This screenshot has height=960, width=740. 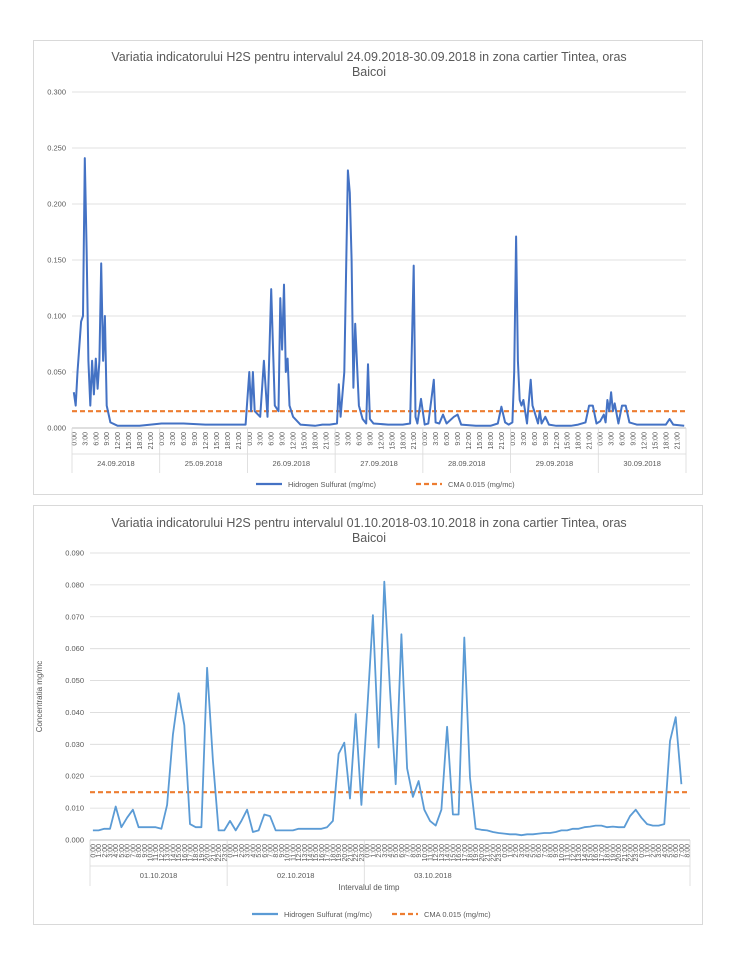 I want to click on y-tick-label: 0.050, so click(x=74, y=680).